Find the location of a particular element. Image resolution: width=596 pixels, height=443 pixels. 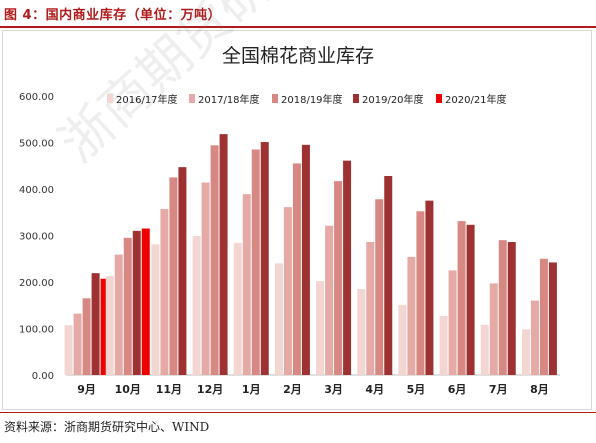

x-tick-label: 3月 is located at coordinates (333, 389).